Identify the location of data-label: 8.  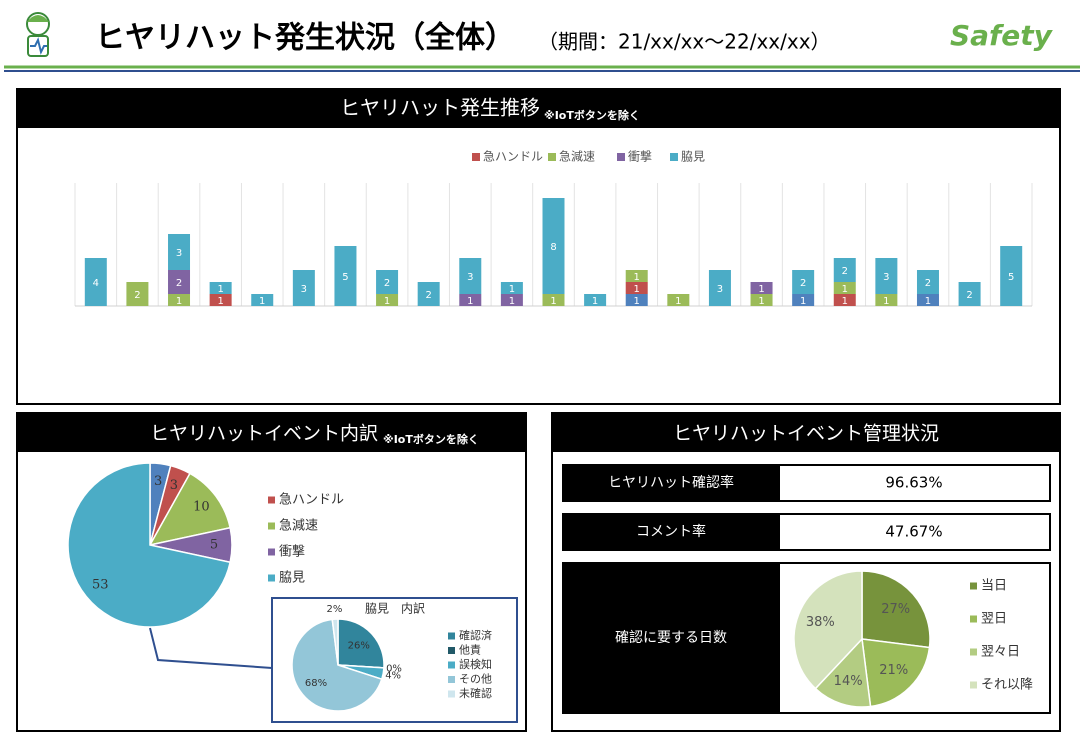
(553, 247).